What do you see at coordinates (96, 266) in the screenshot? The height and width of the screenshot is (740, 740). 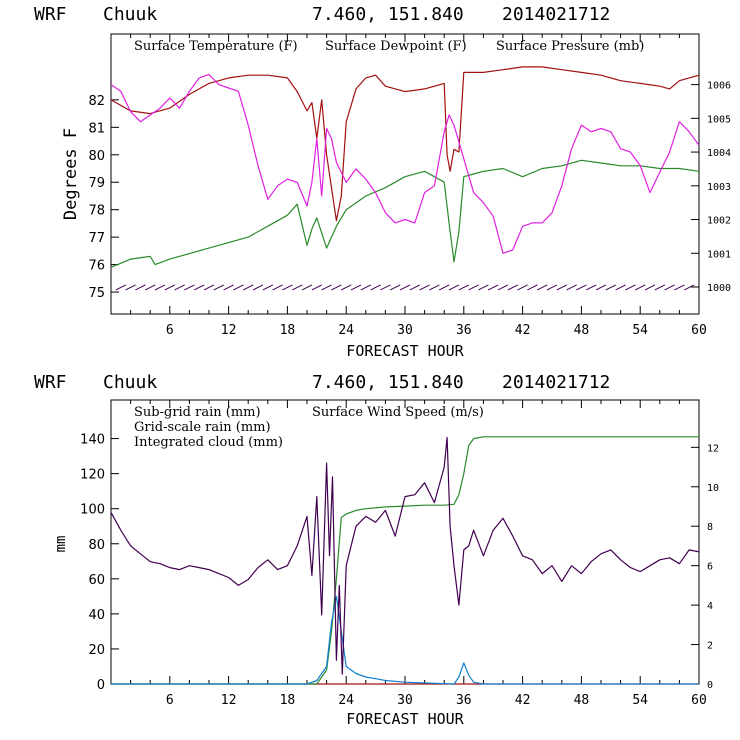 I see `y-tick-label: 76` at bounding box center [96, 266].